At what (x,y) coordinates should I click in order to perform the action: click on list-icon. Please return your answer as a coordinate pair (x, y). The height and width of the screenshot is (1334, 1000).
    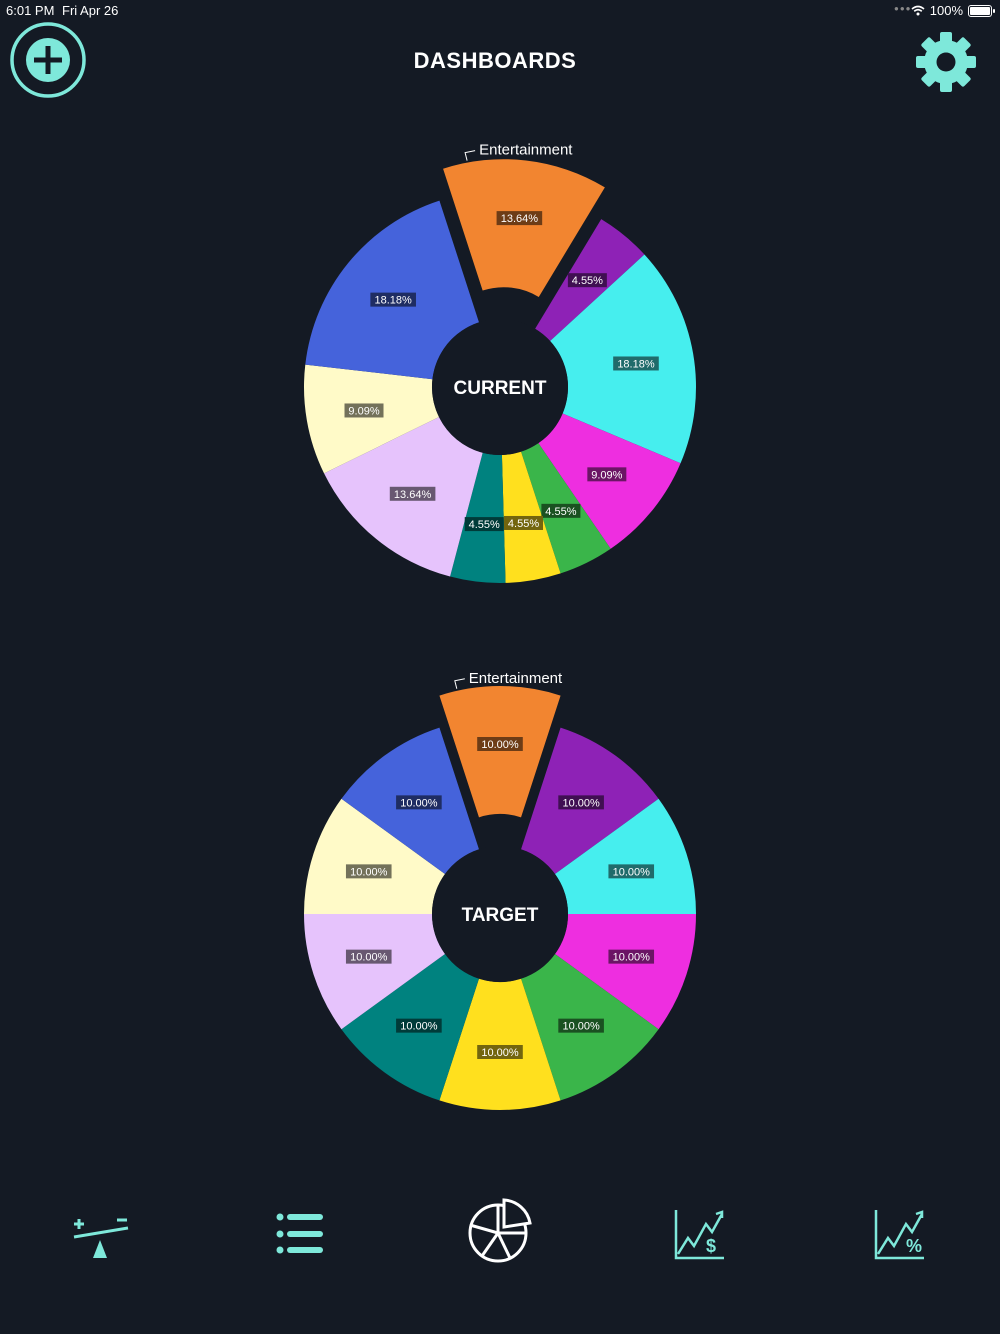
    Looking at the image, I should click on (299, 1233).